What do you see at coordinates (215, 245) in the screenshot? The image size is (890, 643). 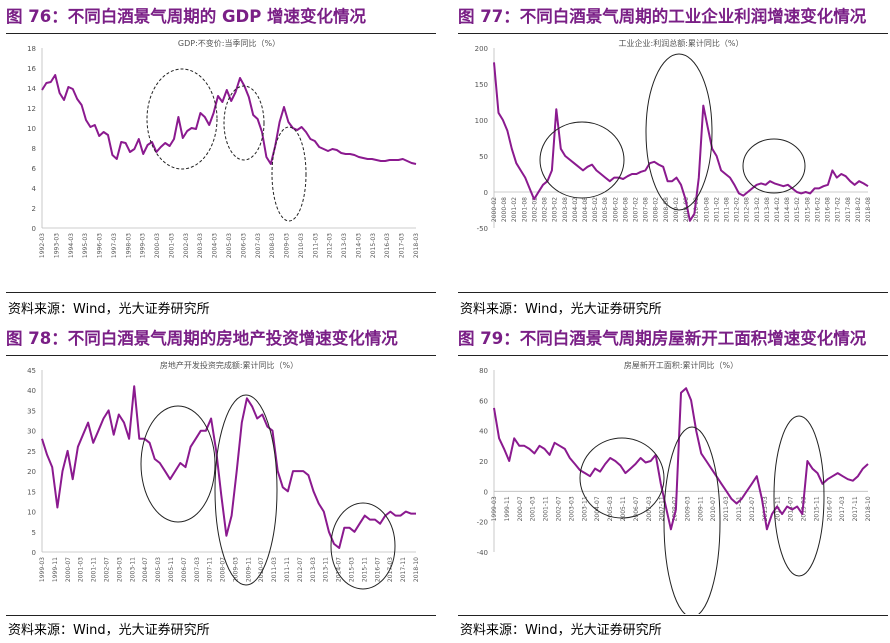 I see `x-tick-label: 2004-03` at bounding box center [215, 245].